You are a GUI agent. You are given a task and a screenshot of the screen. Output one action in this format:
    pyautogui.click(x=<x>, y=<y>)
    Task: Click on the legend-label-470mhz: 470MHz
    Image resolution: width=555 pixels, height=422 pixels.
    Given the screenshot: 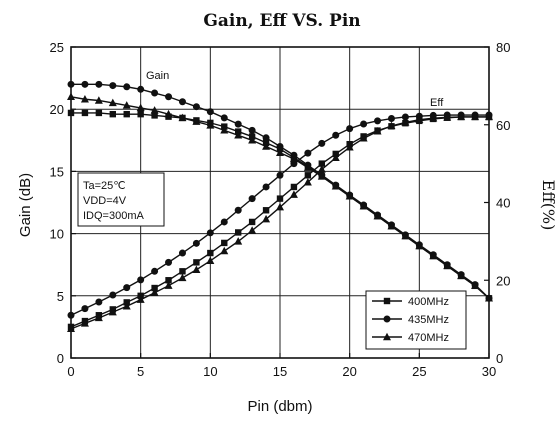 What is the action you would take?
    pyautogui.click(x=428, y=338)
    